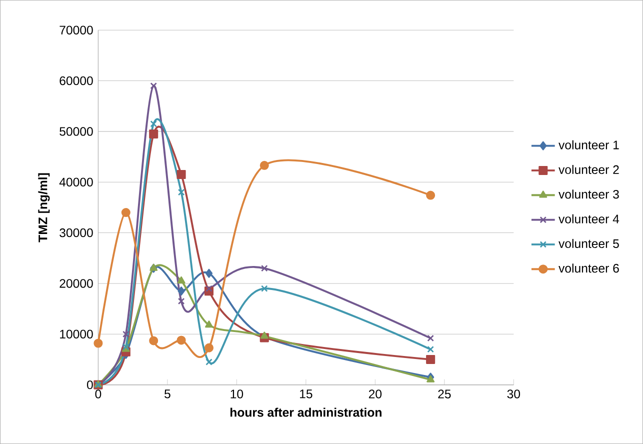 Image resolution: width=643 pixels, height=444 pixels. What do you see at coordinates (306, 394) in the screenshot?
I see `x-tick-label: 15` at bounding box center [306, 394].